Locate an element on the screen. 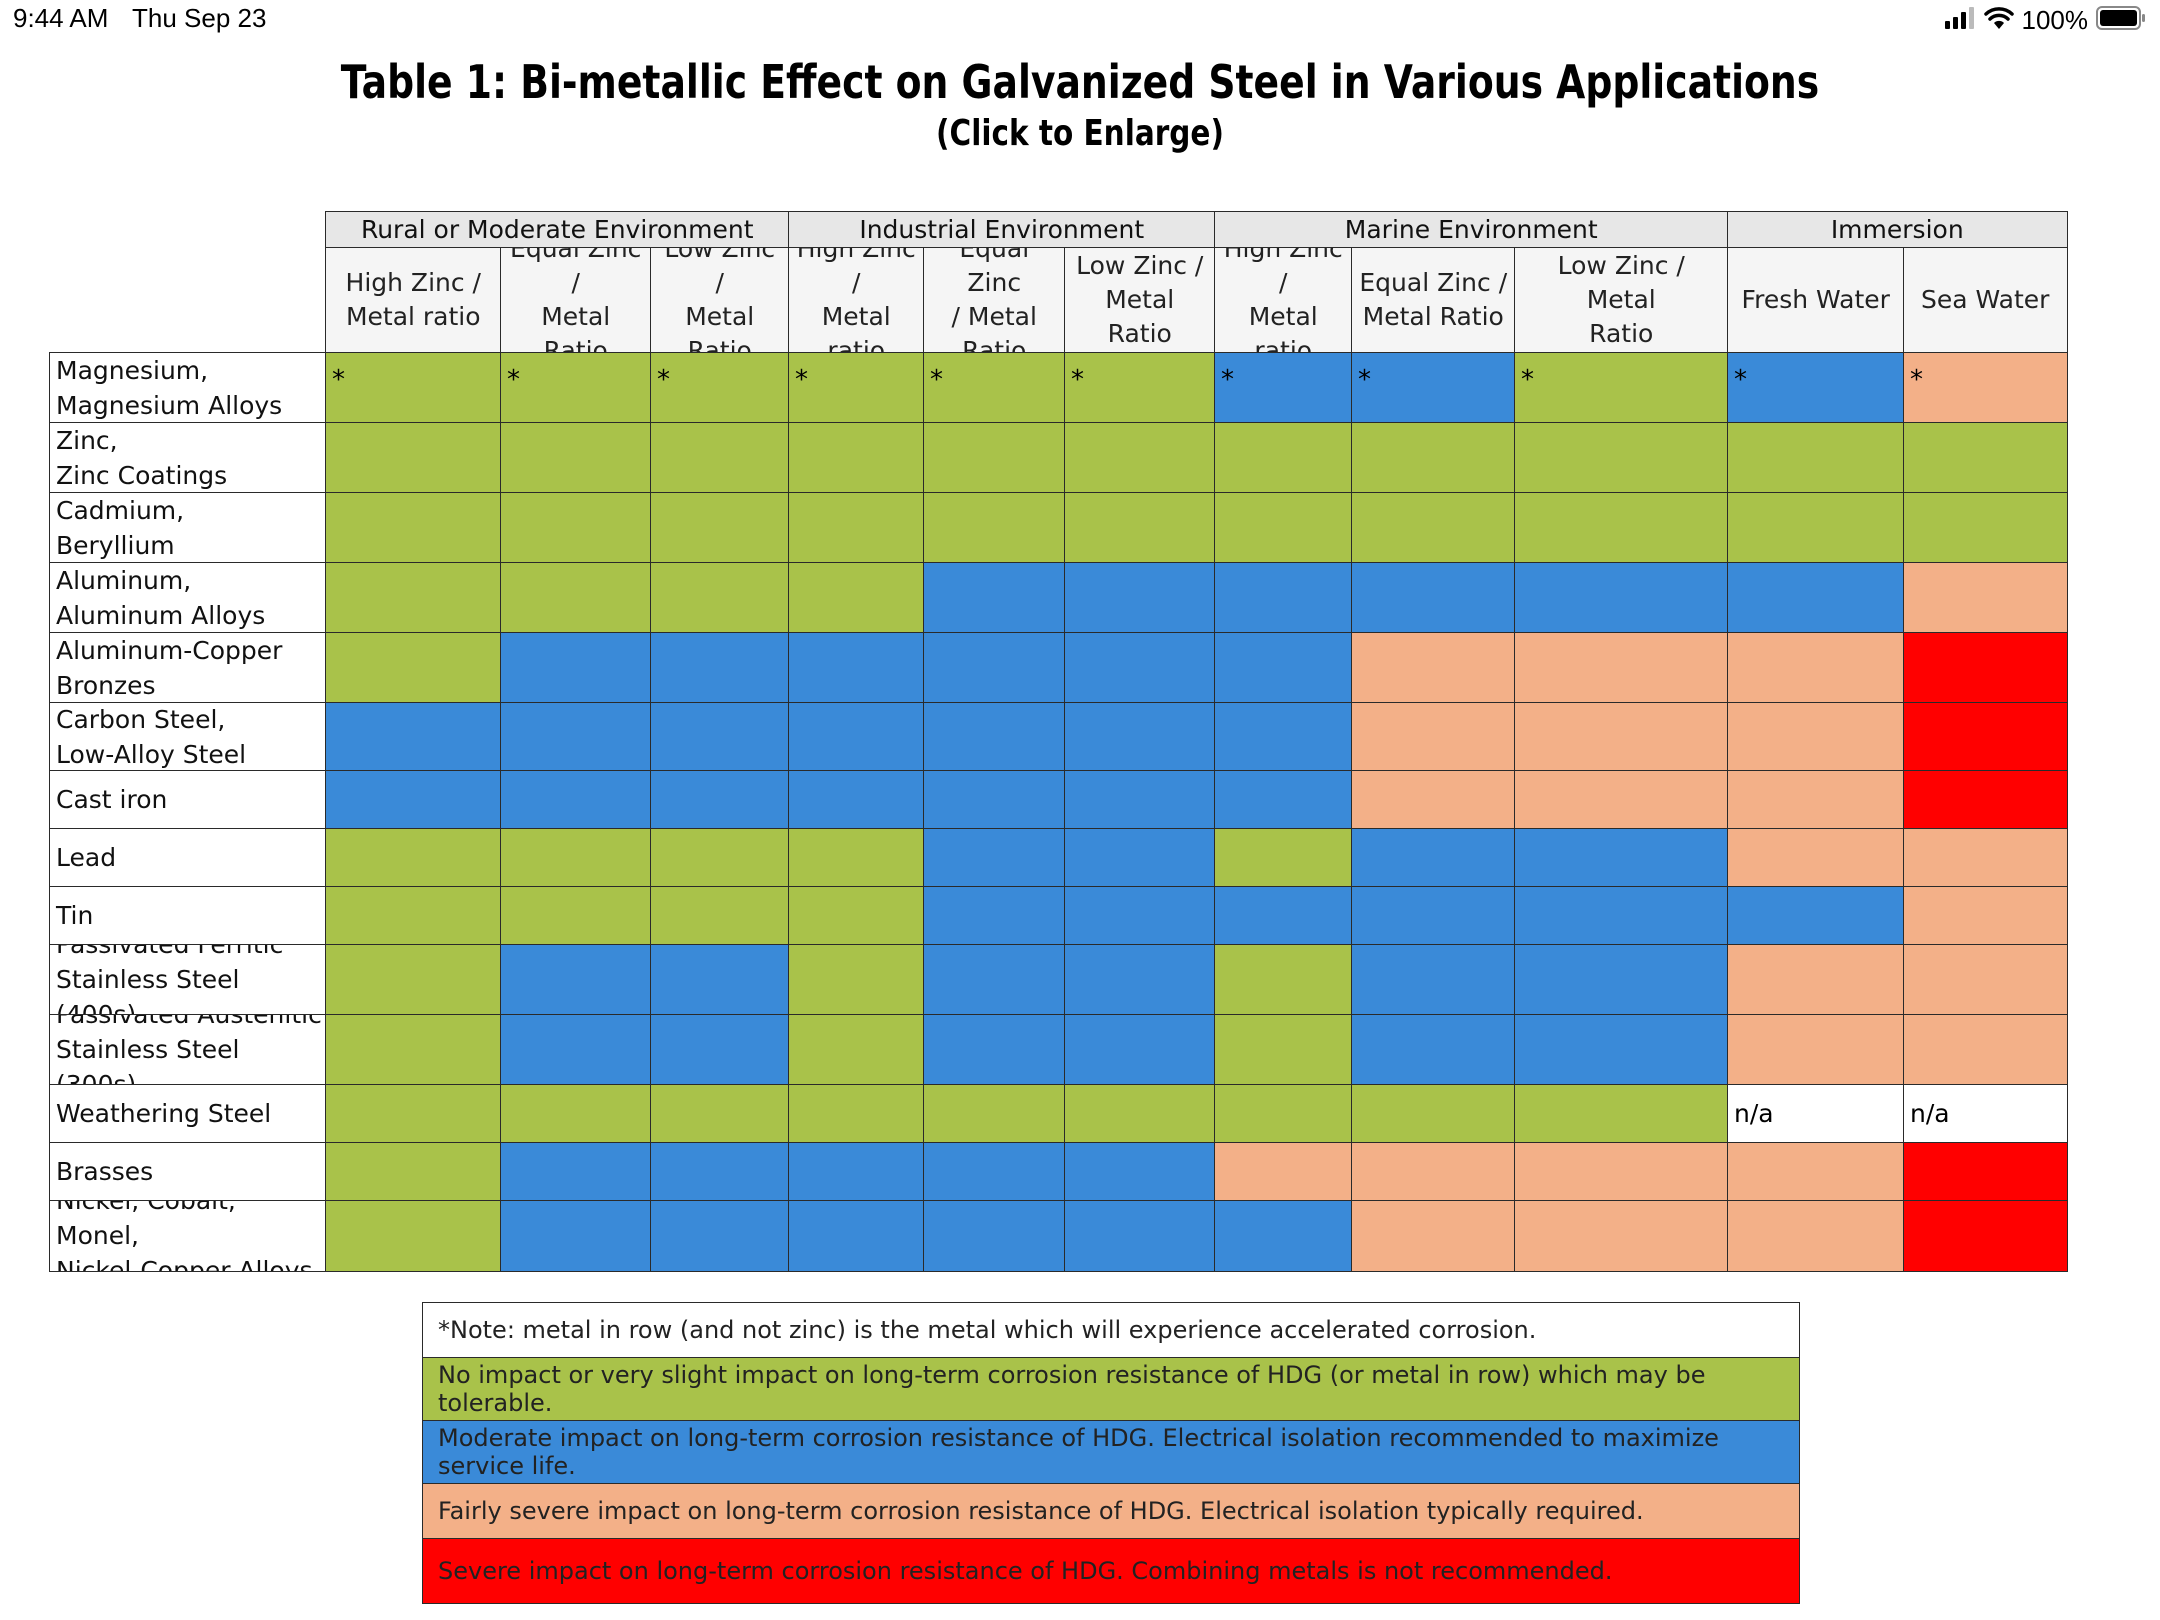 This screenshot has height=1620, width=2160. wifi-icon is located at coordinates (1998, 20).